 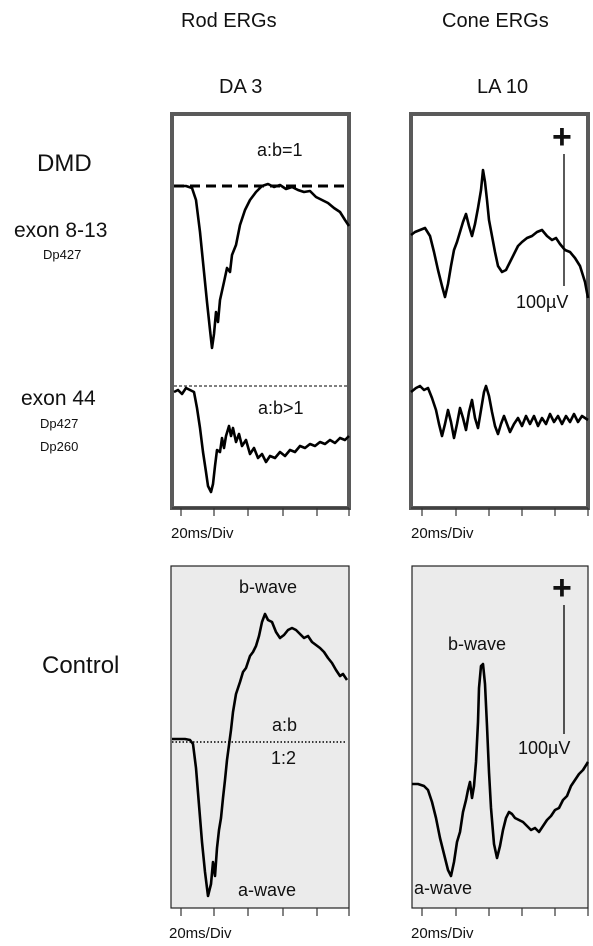 I want to click on exon-44-isoform-dp427: Dp427, so click(x=59, y=423).